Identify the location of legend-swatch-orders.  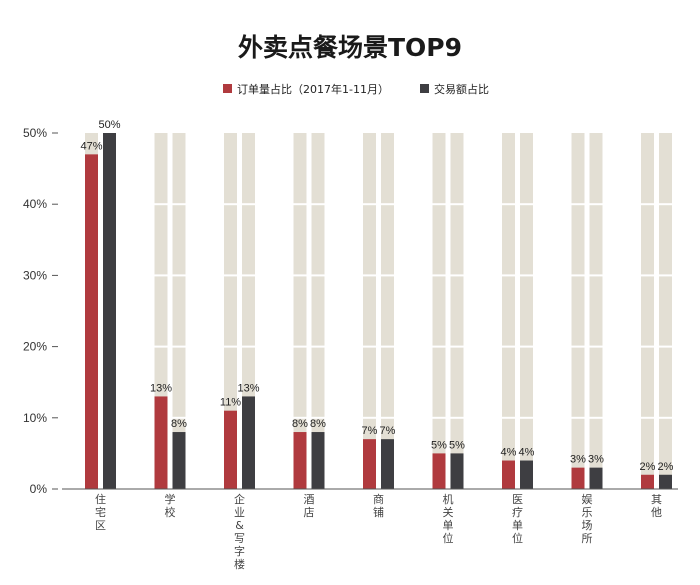
(227, 88).